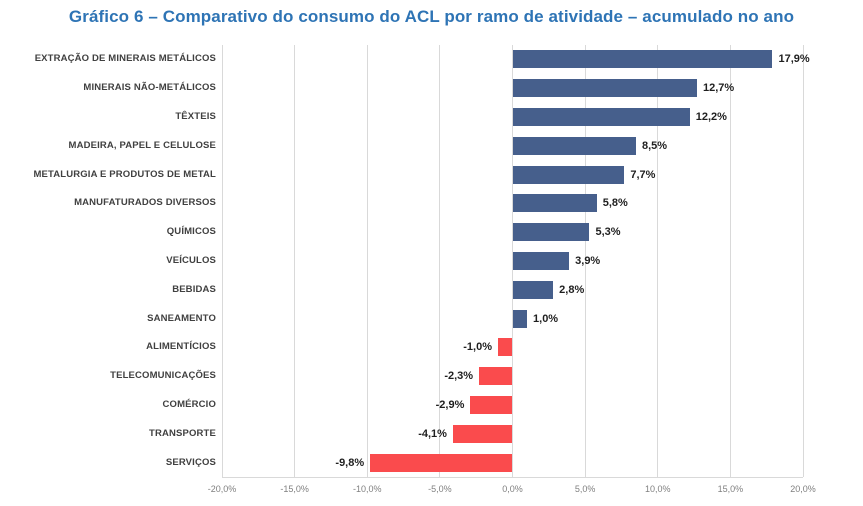 The image size is (863, 506). What do you see at coordinates (711, 117) in the screenshot?
I see `value-label: 12,2%` at bounding box center [711, 117].